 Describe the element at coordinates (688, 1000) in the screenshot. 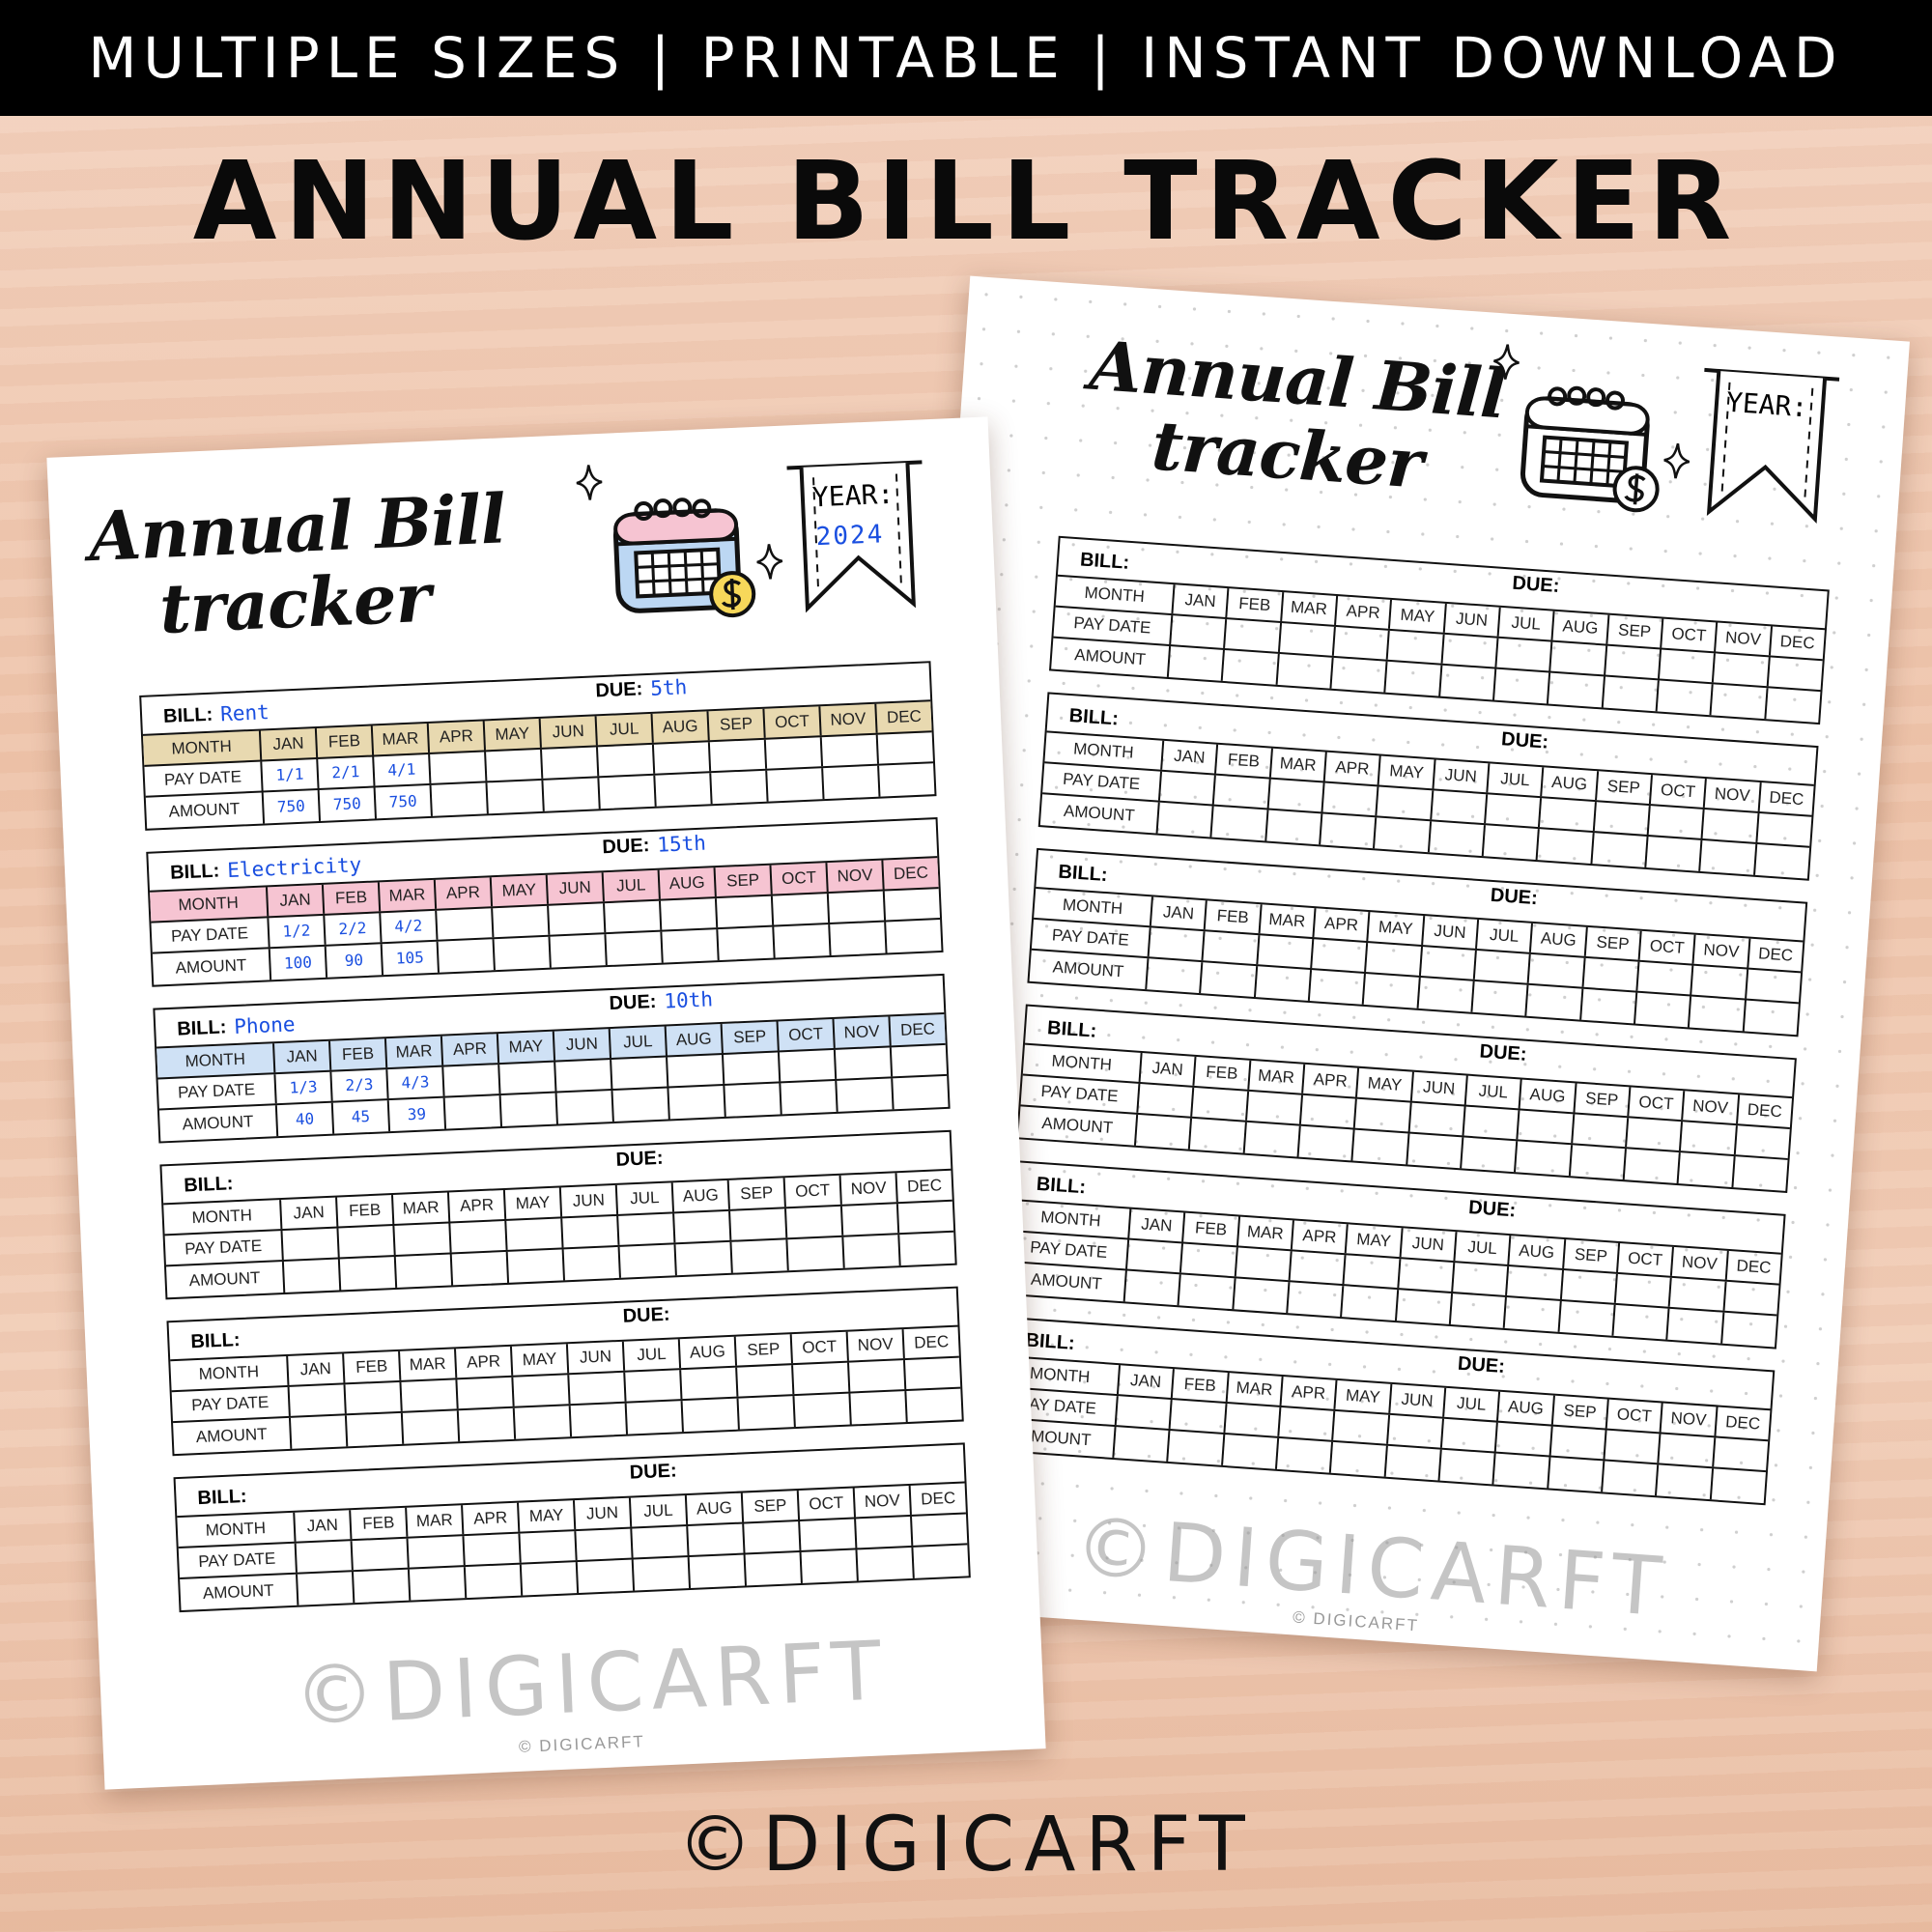

I see `due-date-field: 10th` at that location.